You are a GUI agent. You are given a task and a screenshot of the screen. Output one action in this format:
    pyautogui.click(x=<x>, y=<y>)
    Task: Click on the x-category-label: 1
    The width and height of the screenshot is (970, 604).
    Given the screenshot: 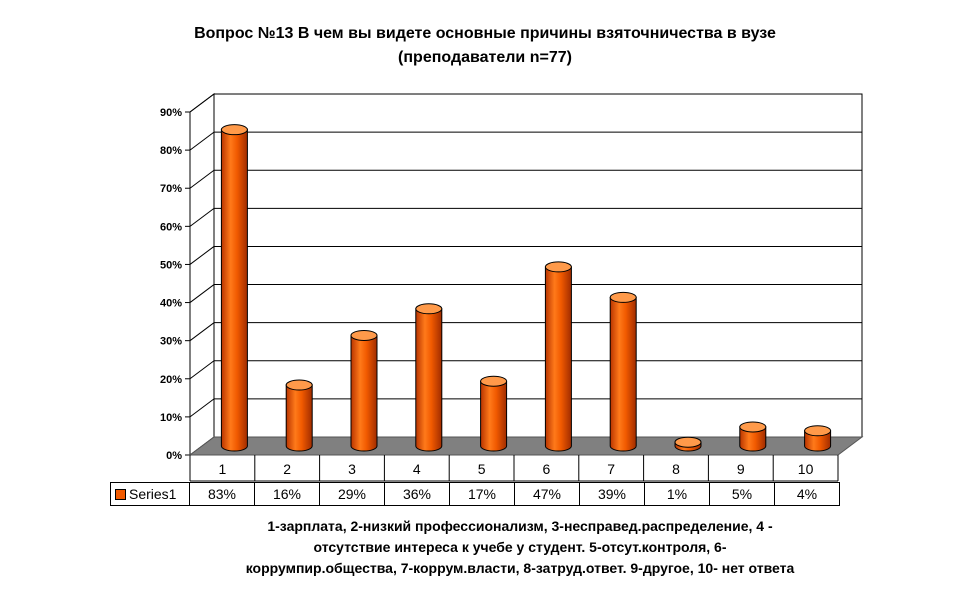 What is the action you would take?
    pyautogui.click(x=223, y=469)
    